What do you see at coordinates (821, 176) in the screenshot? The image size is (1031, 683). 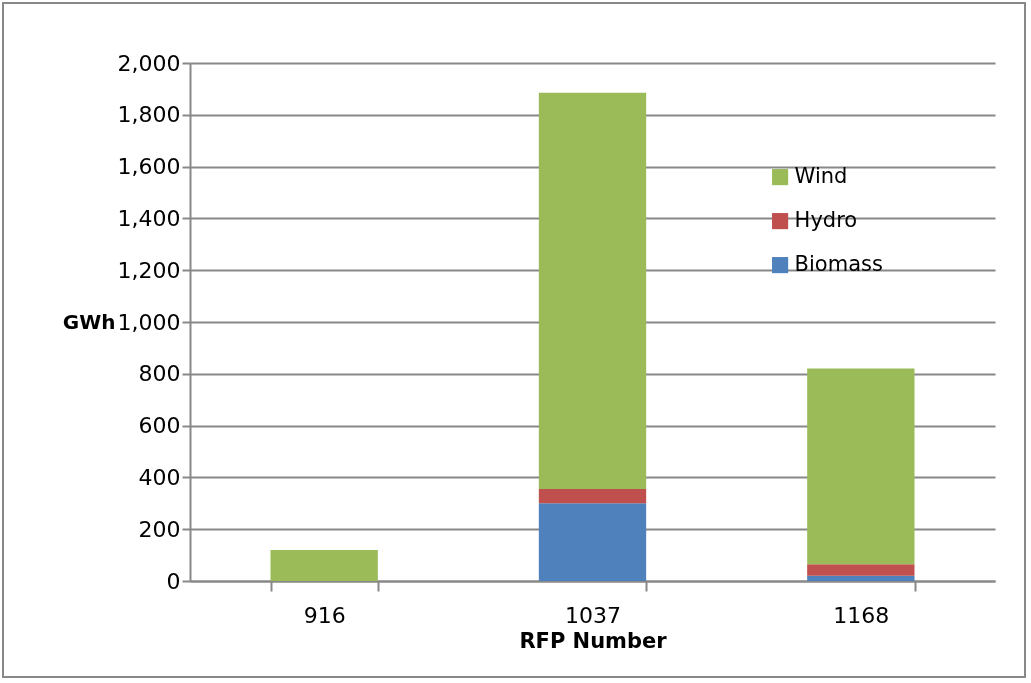 I see `legend-label: Wind` at bounding box center [821, 176].